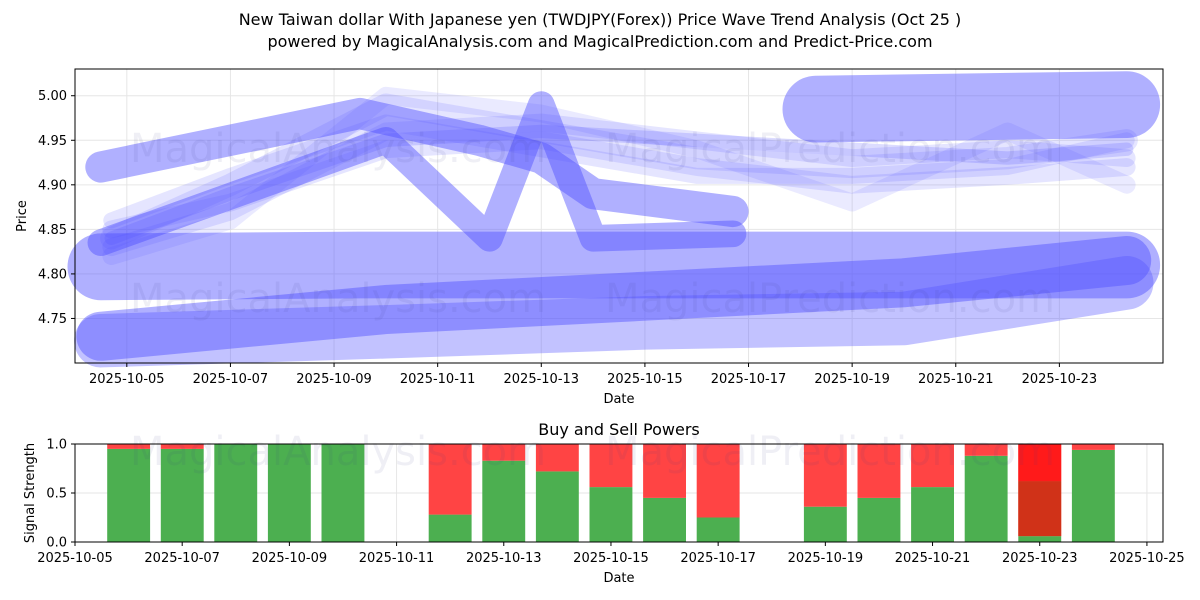 This screenshot has width=1200, height=600. Describe the element at coordinates (749, 379) in the screenshot. I see `price-x-tick-label: 2025-10-17` at that location.